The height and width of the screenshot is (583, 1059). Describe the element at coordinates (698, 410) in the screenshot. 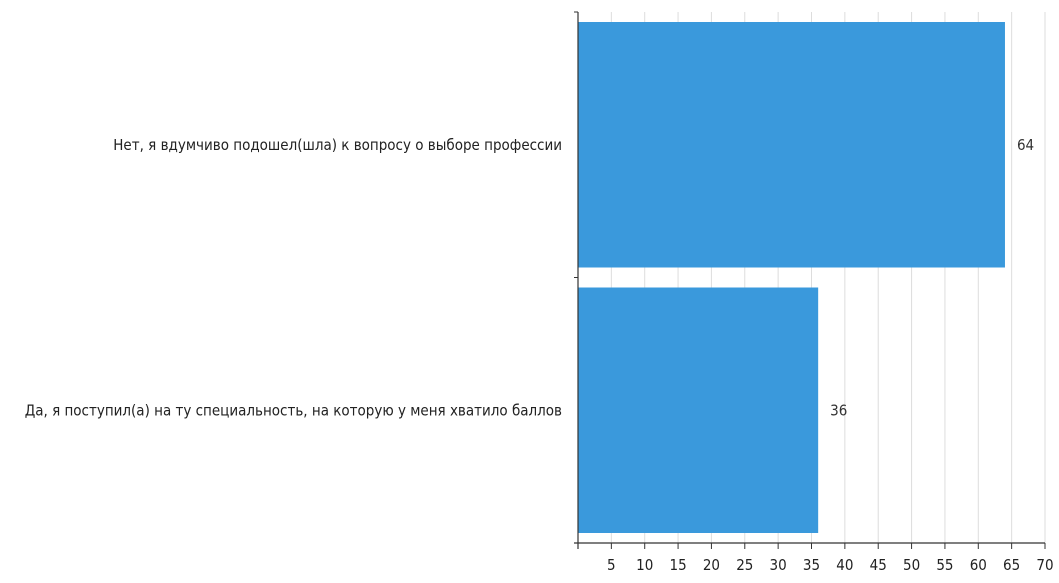

I see `bar` at that location.